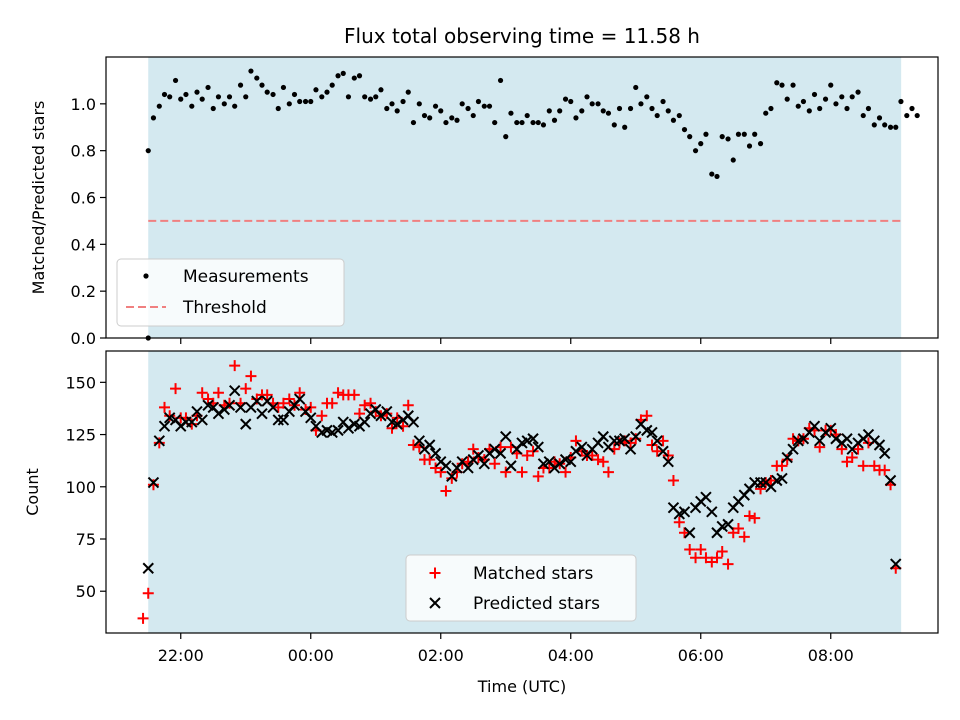 The width and height of the screenshot is (960, 720). What do you see at coordinates (506, 341) in the screenshot?
I see `ratio-x-ticks` at bounding box center [506, 341].